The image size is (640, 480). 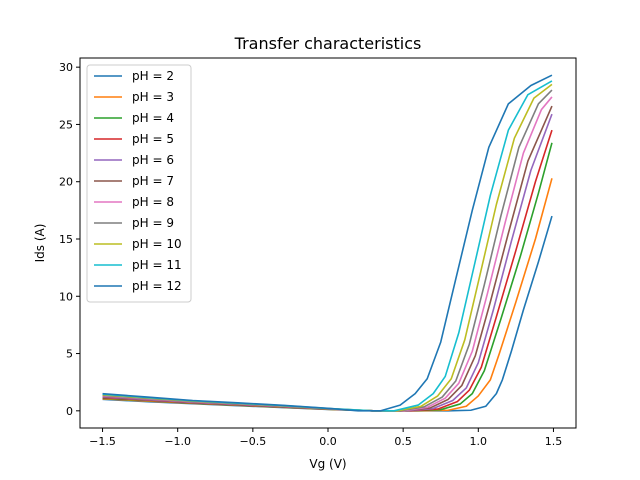 I want to click on x-tick-label: 1.5, so click(x=554, y=441).